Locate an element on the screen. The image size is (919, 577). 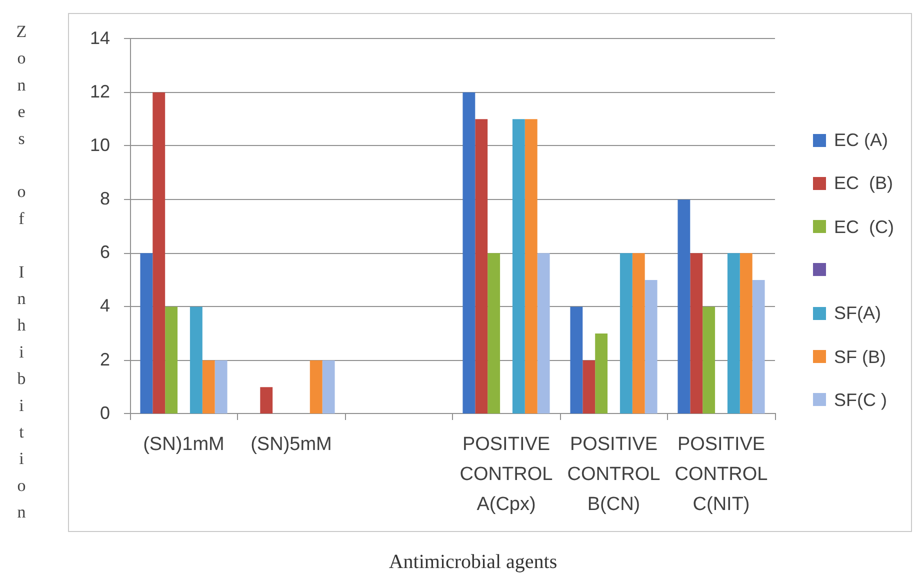
y-tick-label: 0 is located at coordinates (105, 412).